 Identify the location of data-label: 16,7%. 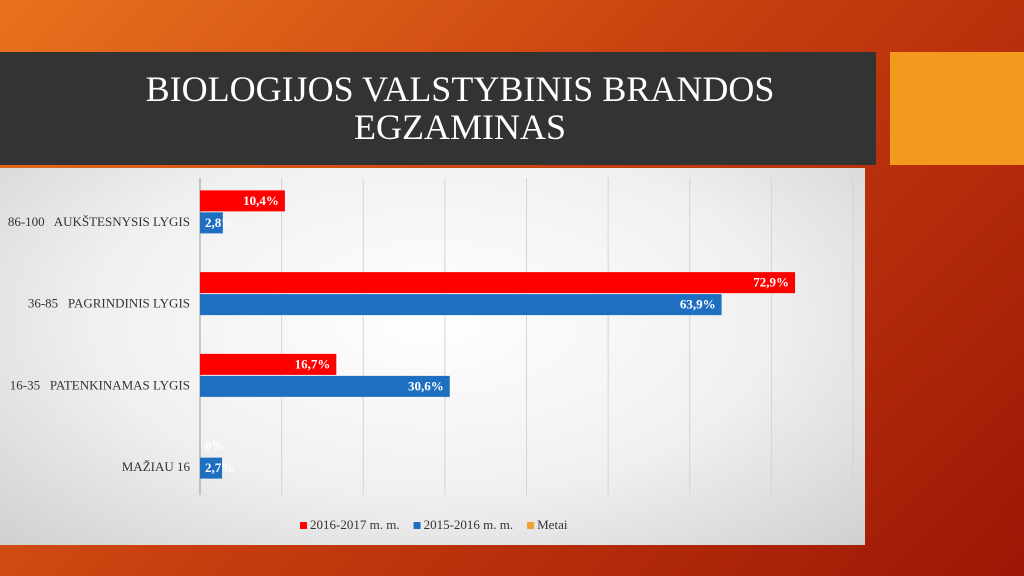
(313, 363).